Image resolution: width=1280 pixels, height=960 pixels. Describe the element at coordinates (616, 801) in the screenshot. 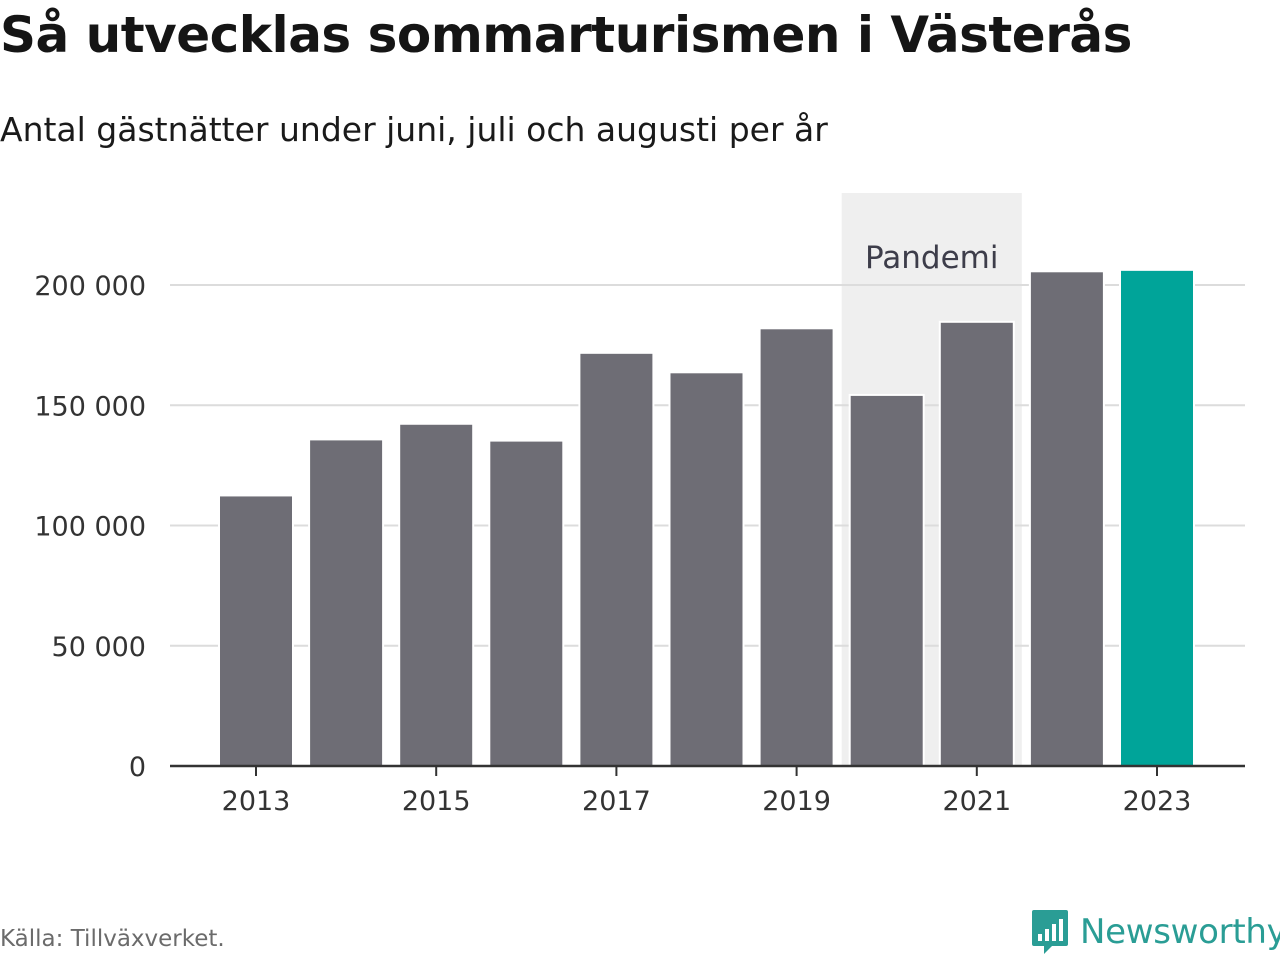

I see `x-tick-label: 2017` at that location.